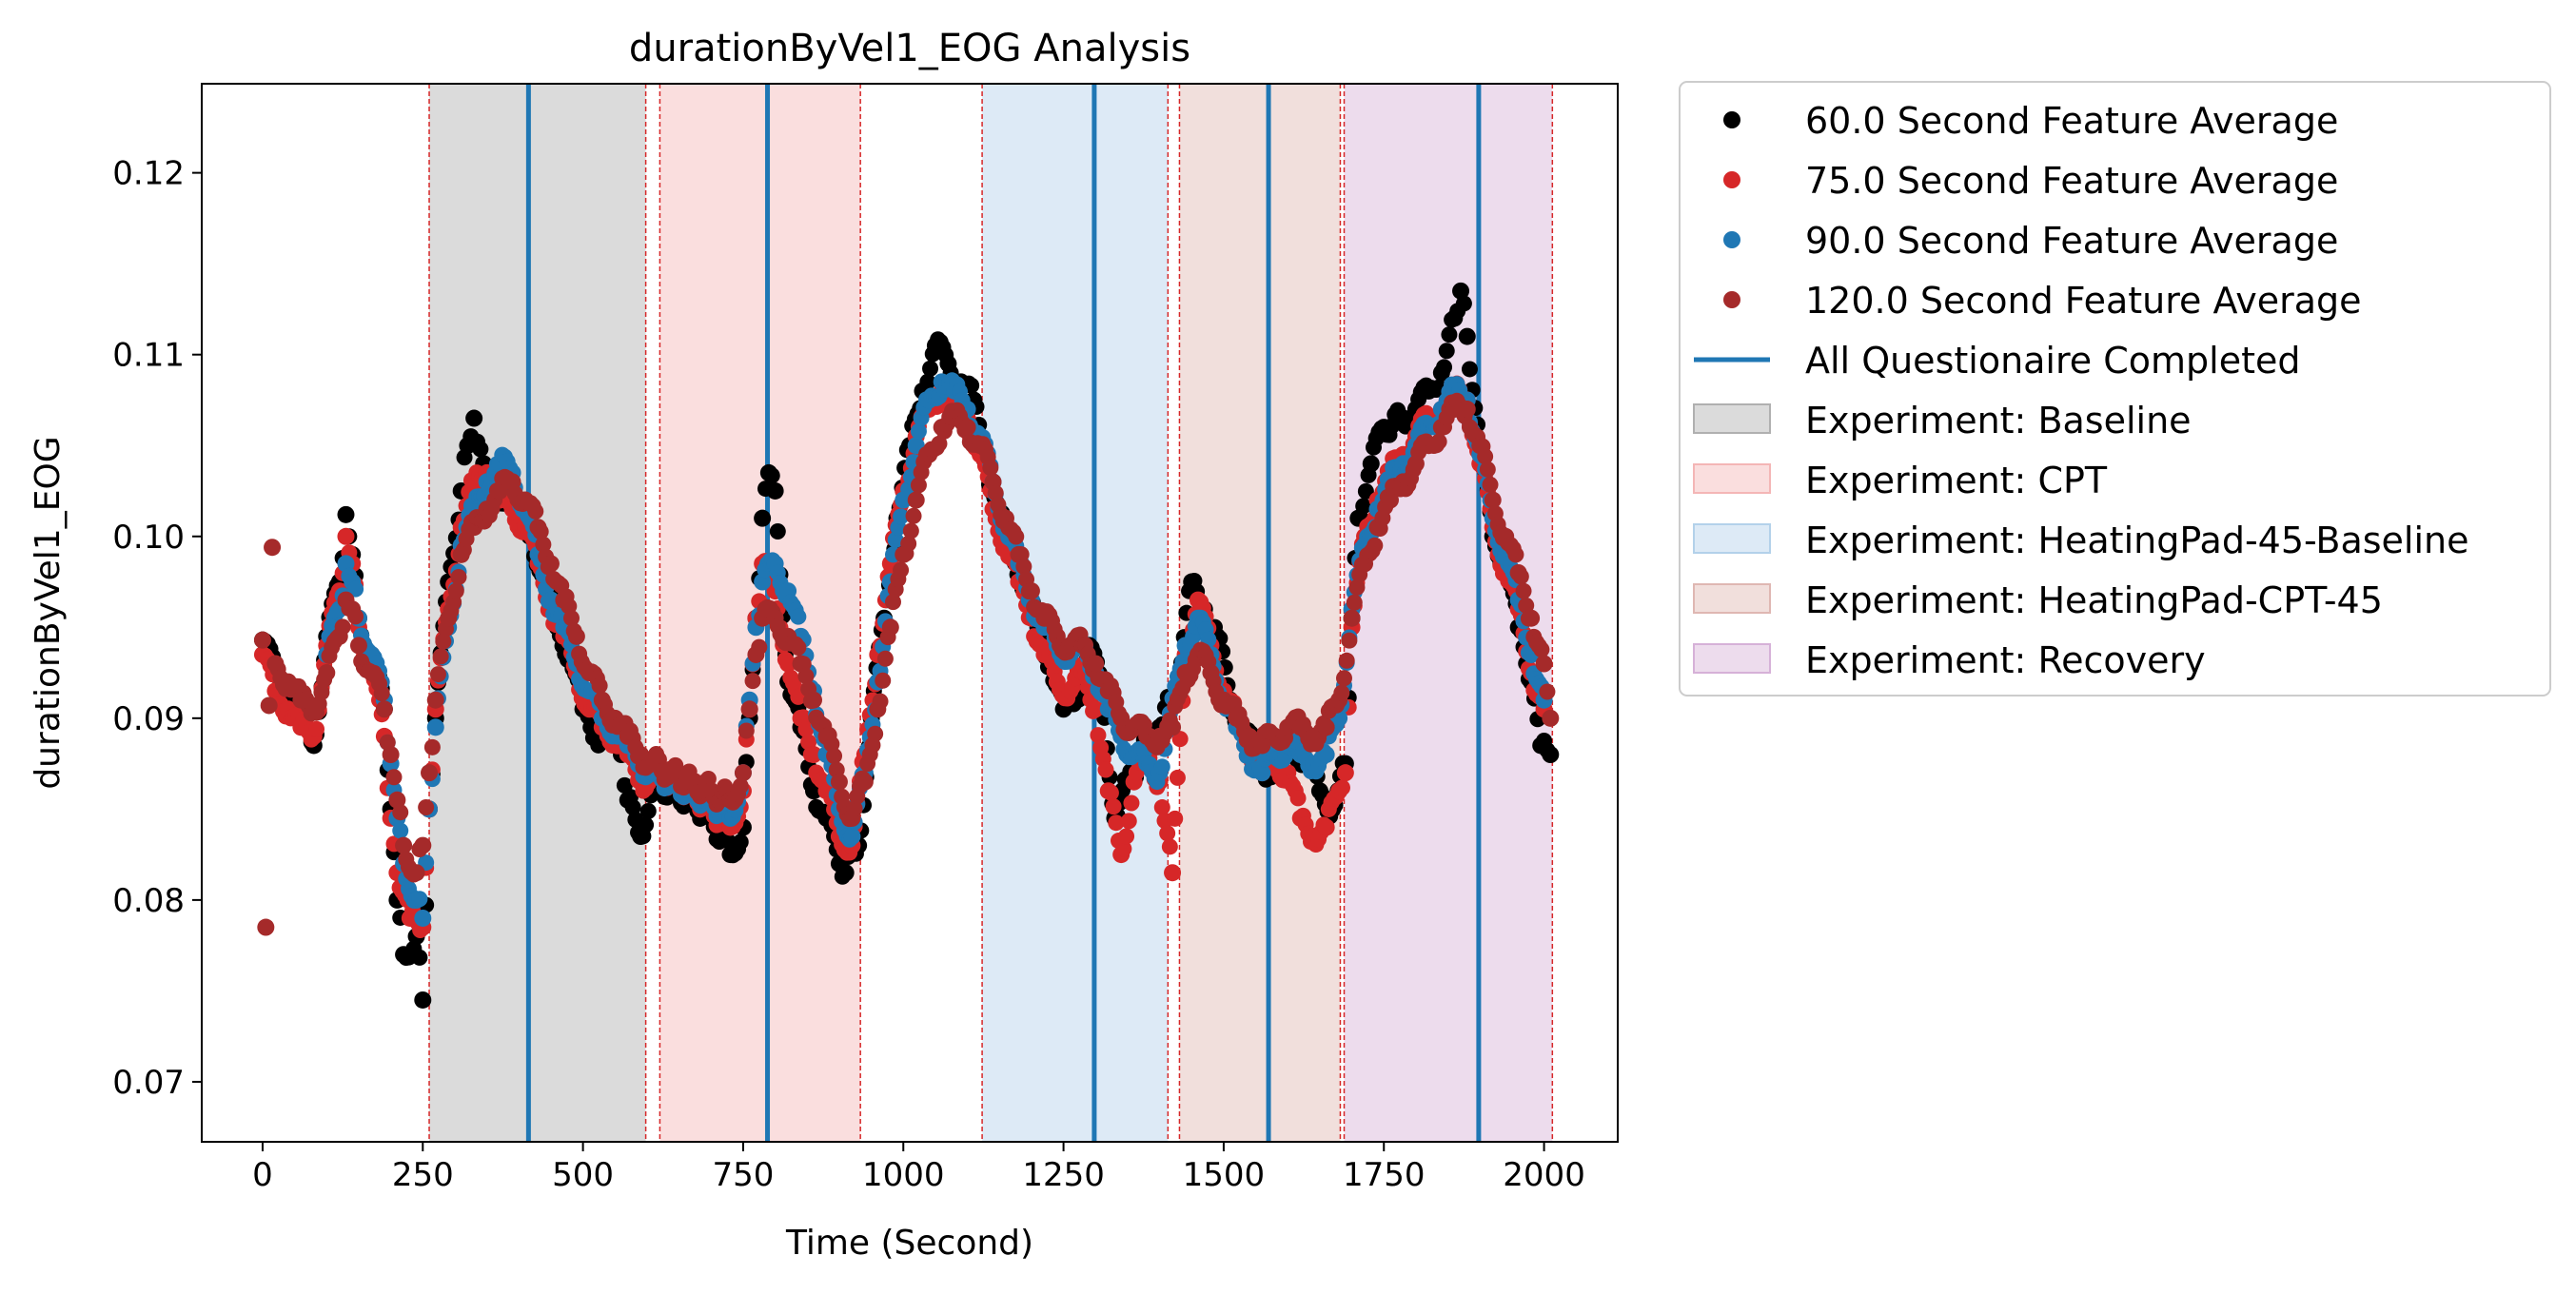  What do you see at coordinates (1544, 1175) in the screenshot?
I see `x-tick-label: 2000` at bounding box center [1544, 1175].